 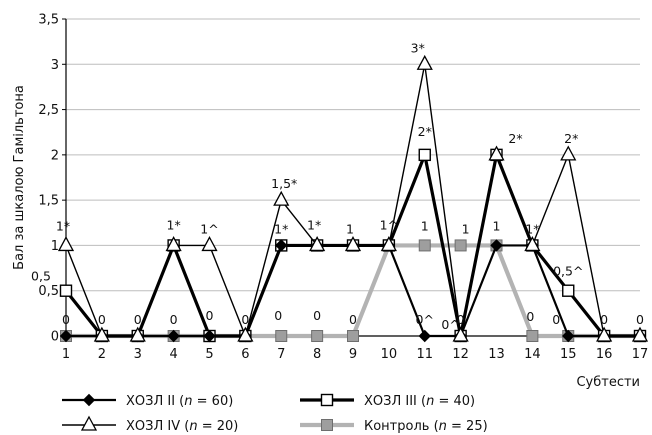 What do you see at coordinates (317, 354) in the screenshot?
I see `x-tick-label: 8` at bounding box center [317, 354].